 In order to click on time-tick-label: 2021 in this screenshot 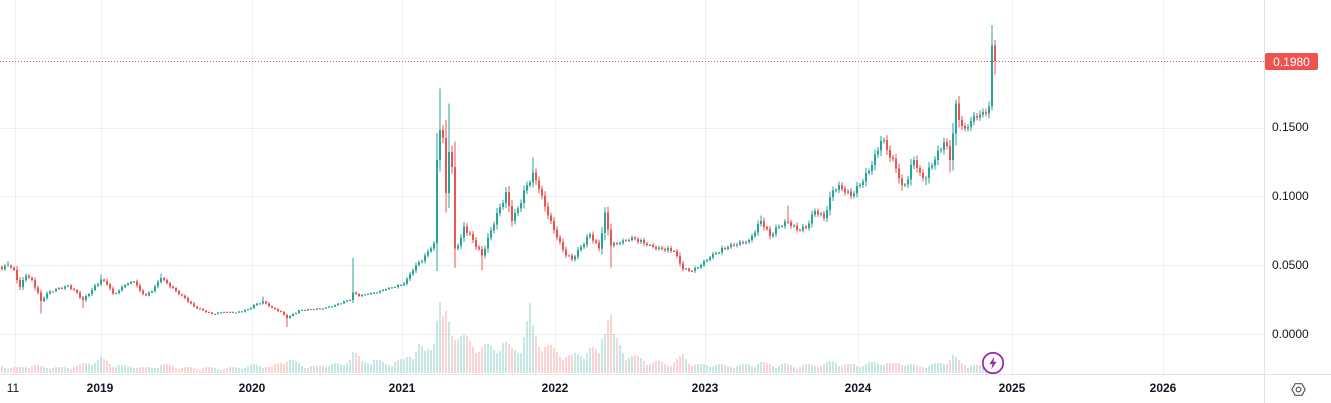, I will do `click(402, 388)`.